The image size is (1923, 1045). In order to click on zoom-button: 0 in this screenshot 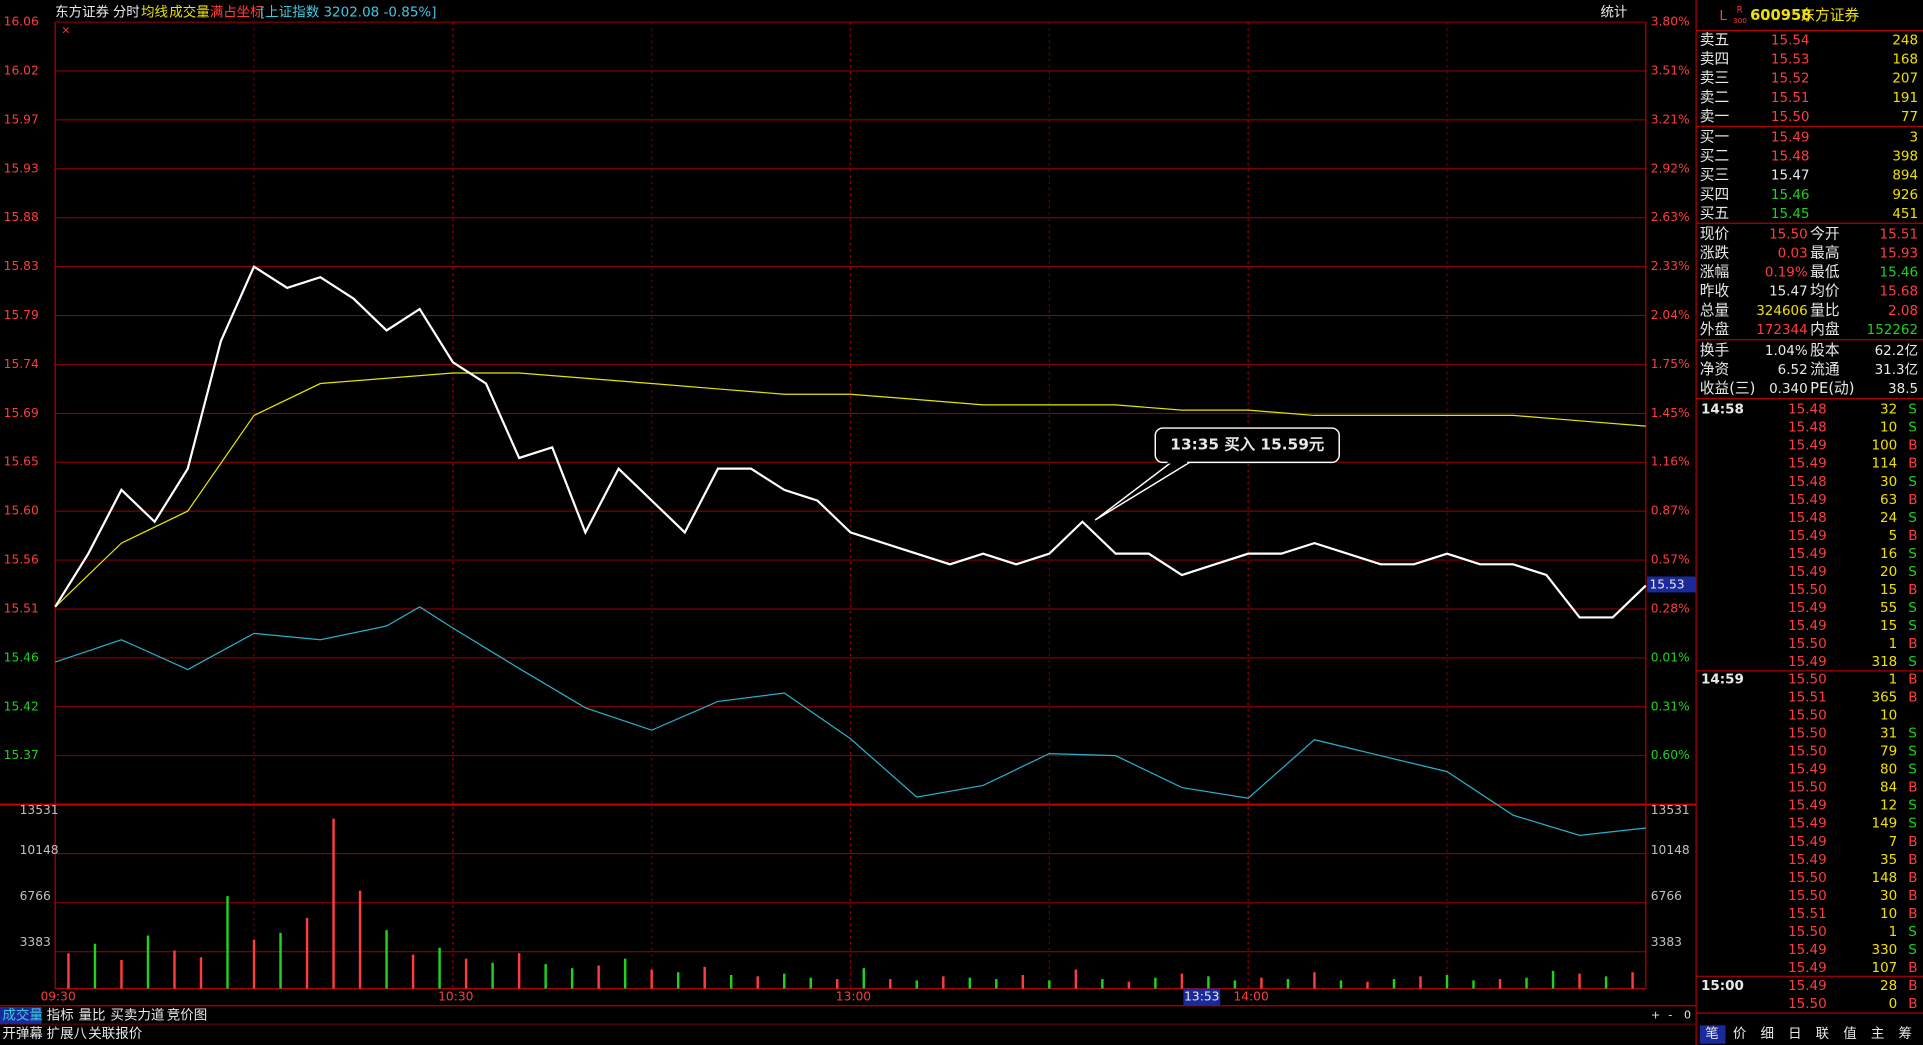, I will do `click(1687, 1015)`.